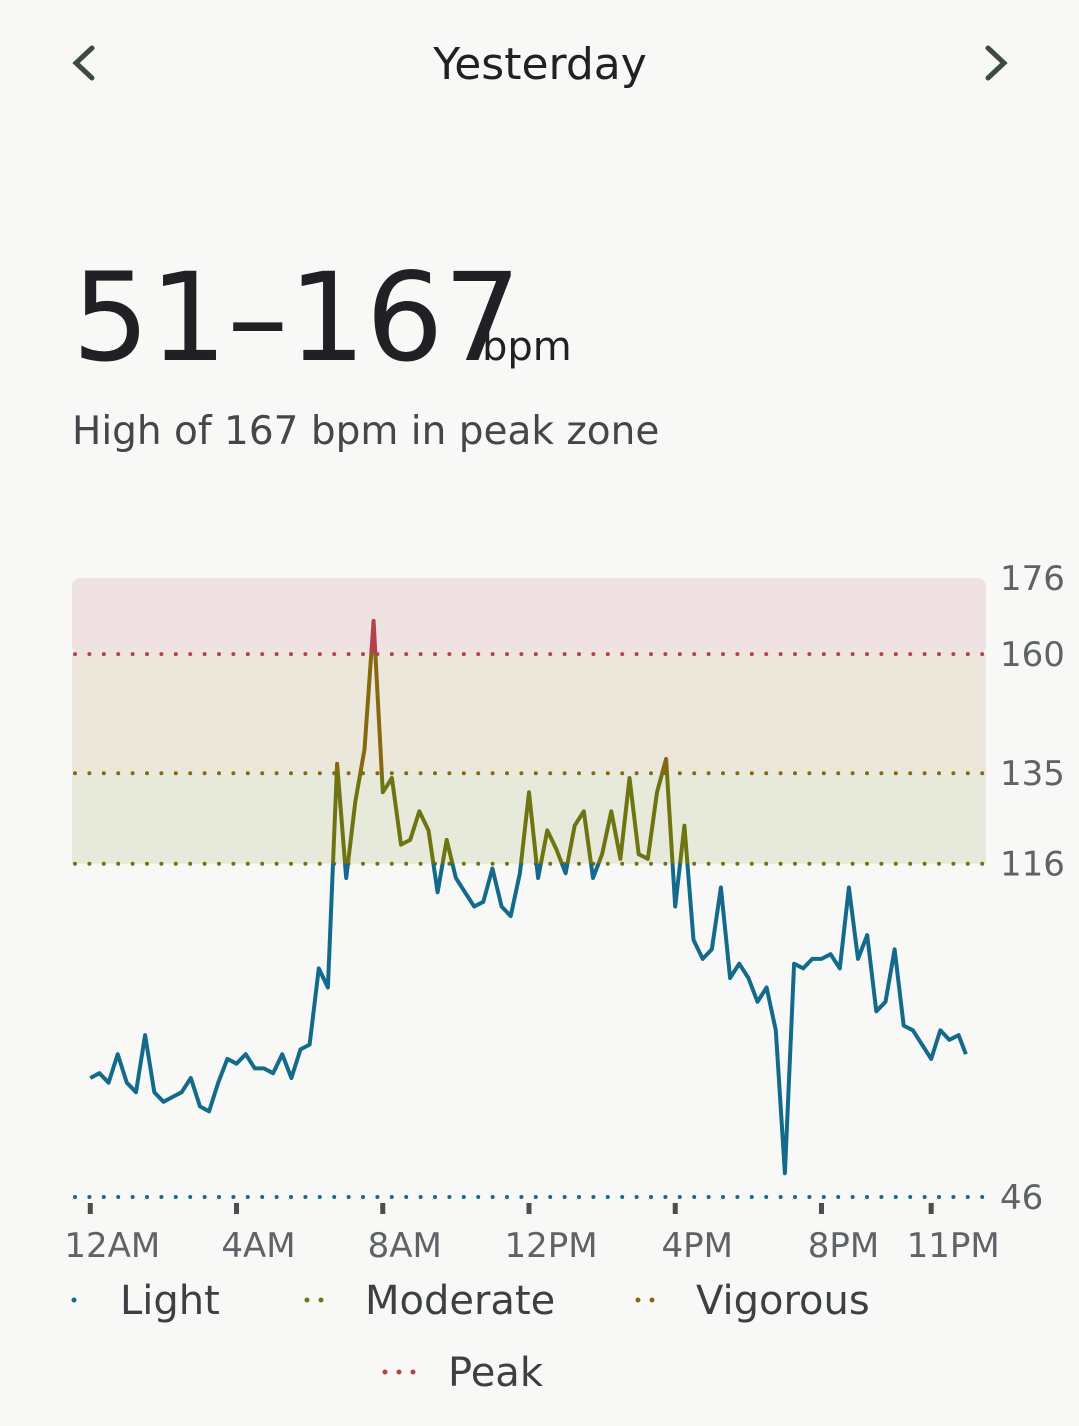 The height and width of the screenshot is (1426, 1079). Describe the element at coordinates (405, 1246) in the screenshot. I see `x-tick-label: 8AM` at that location.